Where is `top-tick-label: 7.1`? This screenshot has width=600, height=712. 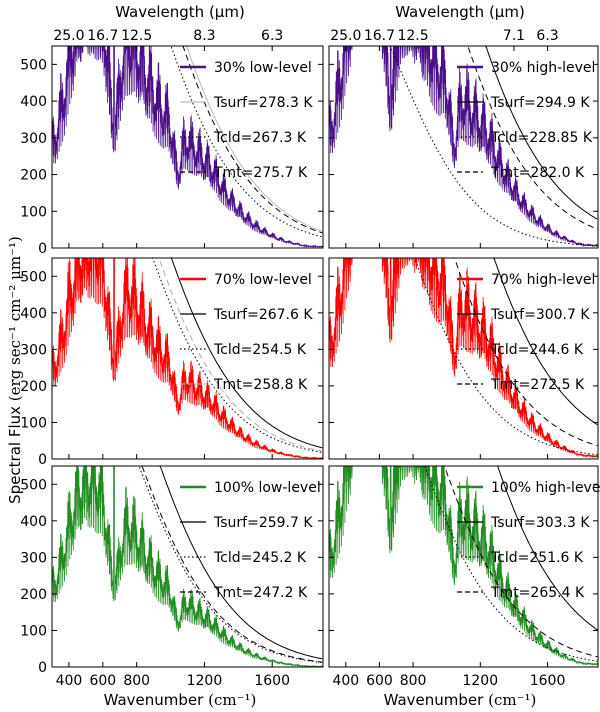 top-tick-label: 7.1 is located at coordinates (514, 36).